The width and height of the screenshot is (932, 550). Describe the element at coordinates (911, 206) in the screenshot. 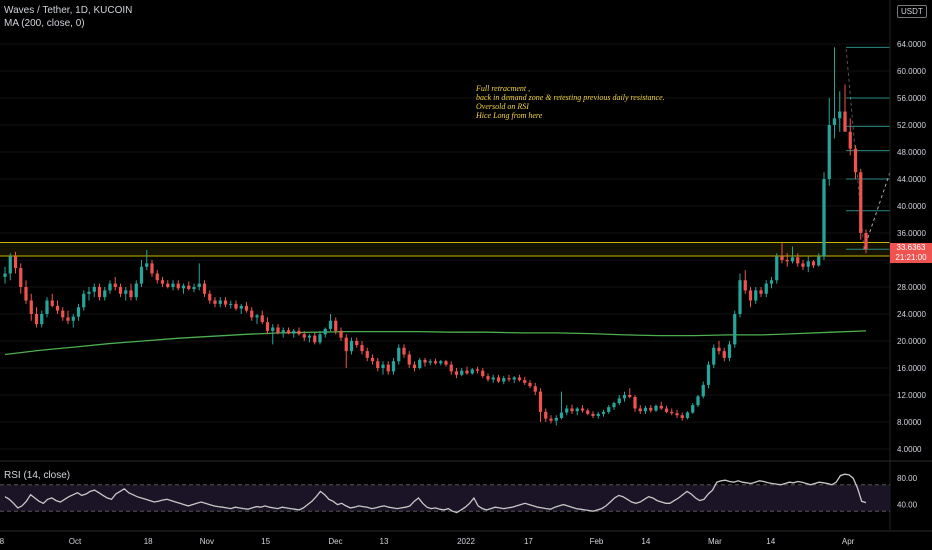

I see `price-tick-label: 40.0000` at that location.